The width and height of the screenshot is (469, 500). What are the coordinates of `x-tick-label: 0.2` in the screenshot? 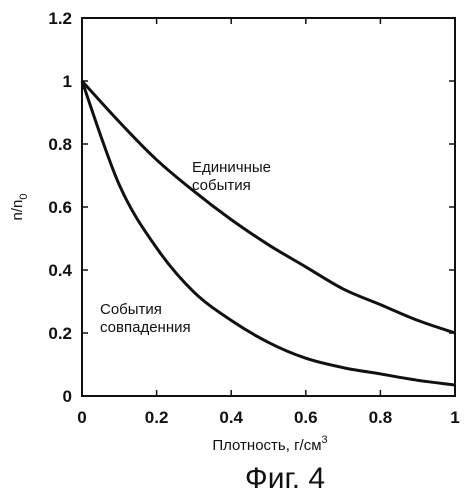 It's located at (157, 417).